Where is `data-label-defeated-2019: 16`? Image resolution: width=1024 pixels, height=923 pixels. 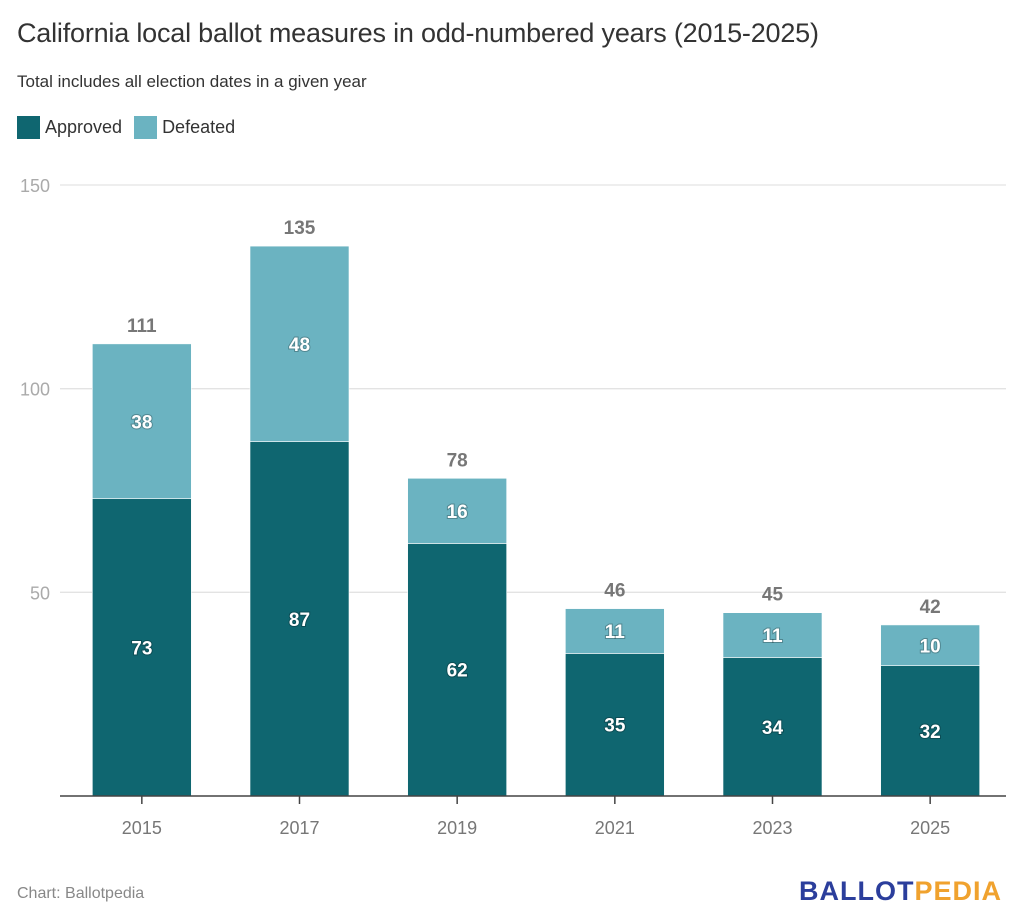
data-label-defeated-2019: 16 is located at coordinates (457, 512).